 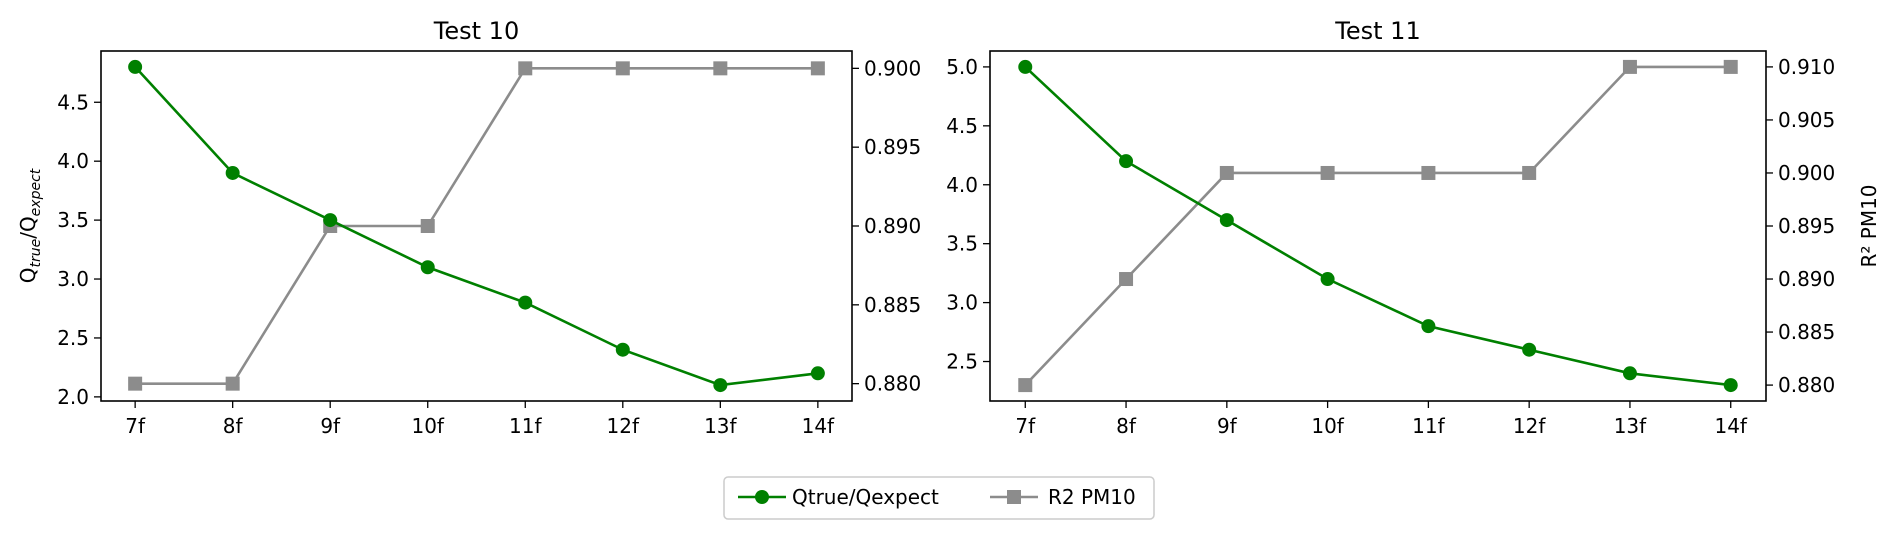 I want to click on y-axis-label: Qtrue/Qexpect, so click(x=30, y=225).